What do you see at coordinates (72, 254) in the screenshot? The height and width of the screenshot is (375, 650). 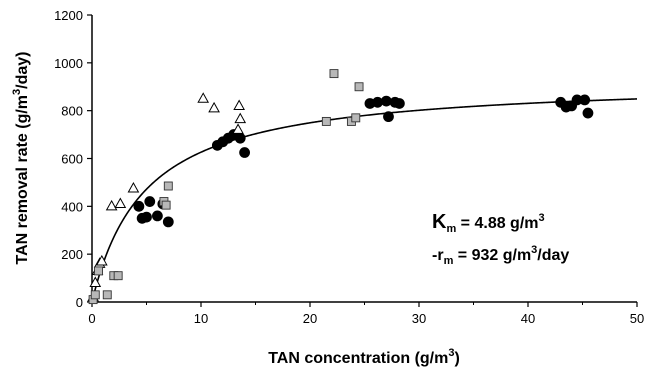 I see `y-tick-label: 200` at bounding box center [72, 254].